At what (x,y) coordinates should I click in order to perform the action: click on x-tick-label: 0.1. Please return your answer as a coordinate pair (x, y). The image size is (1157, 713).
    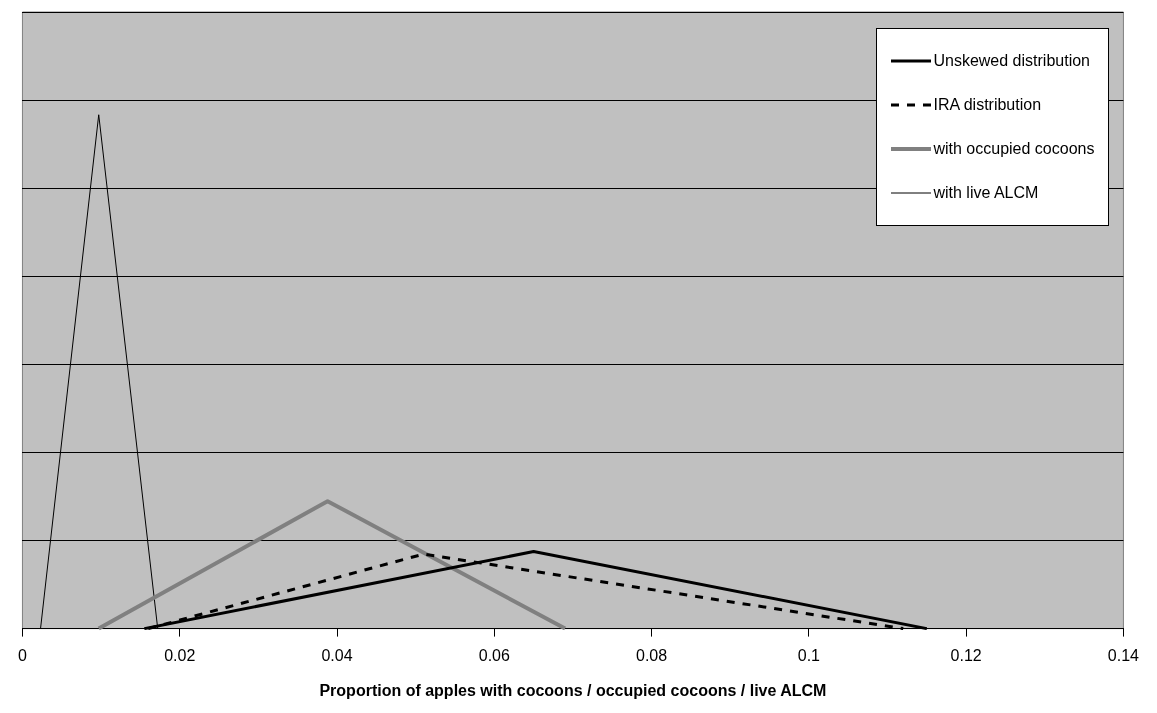
    Looking at the image, I should click on (809, 655).